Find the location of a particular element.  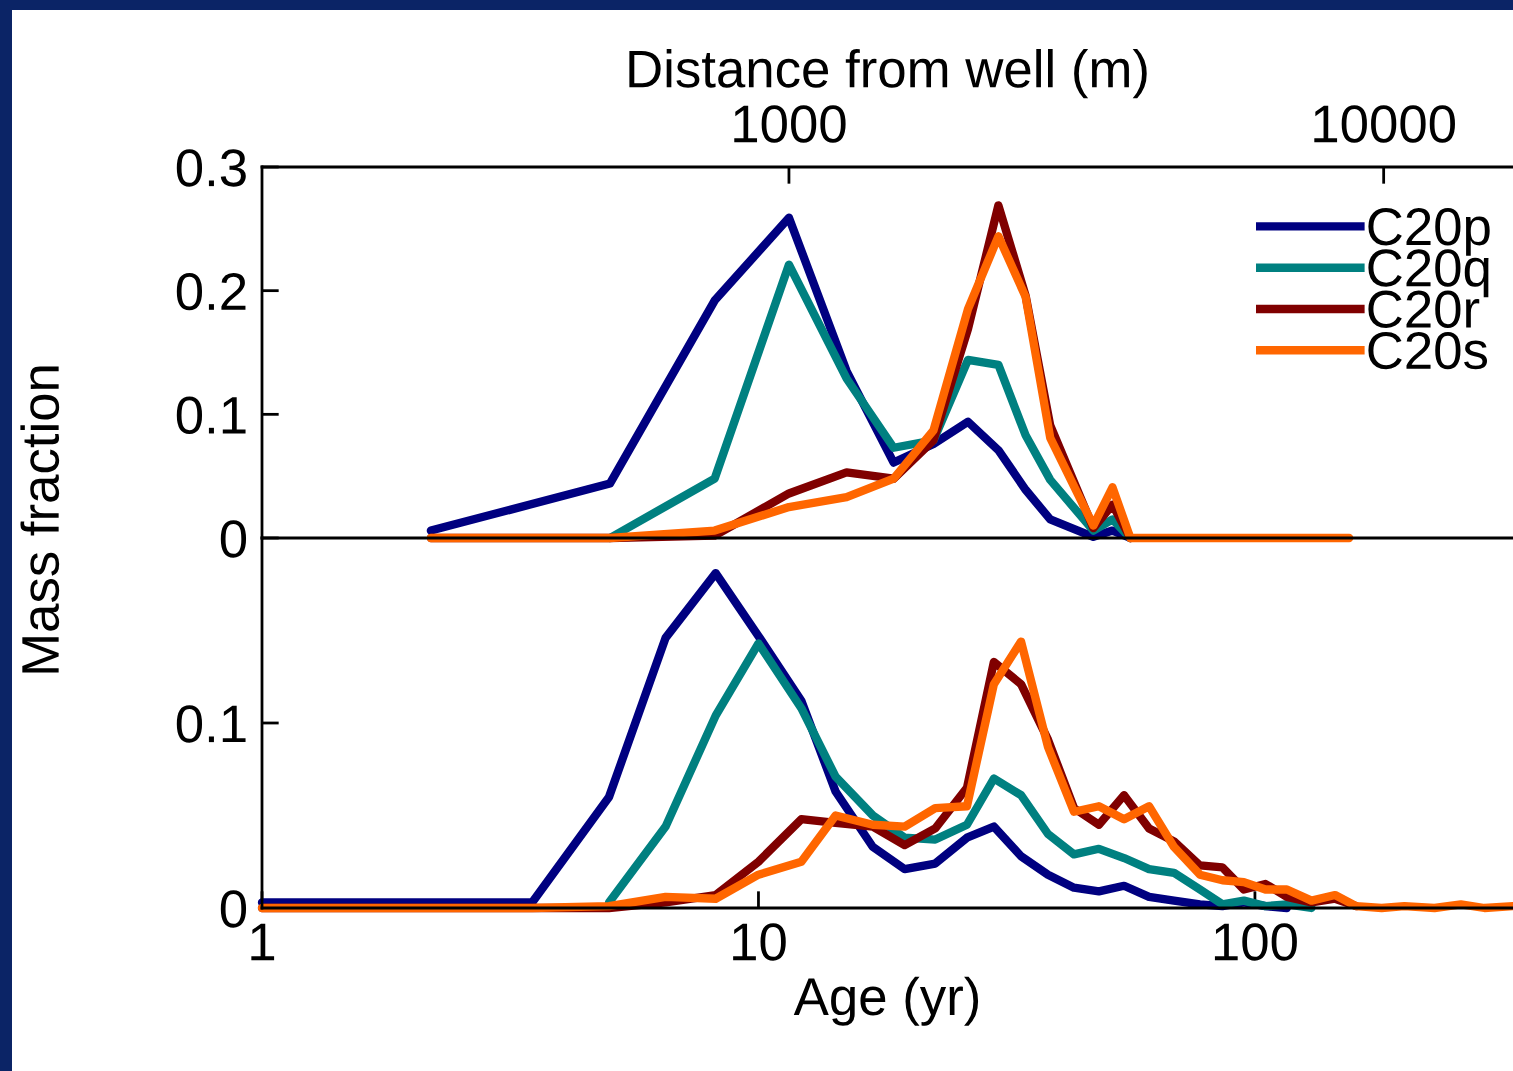

y-axis-title: Mass fraction is located at coordinates (40, 519).